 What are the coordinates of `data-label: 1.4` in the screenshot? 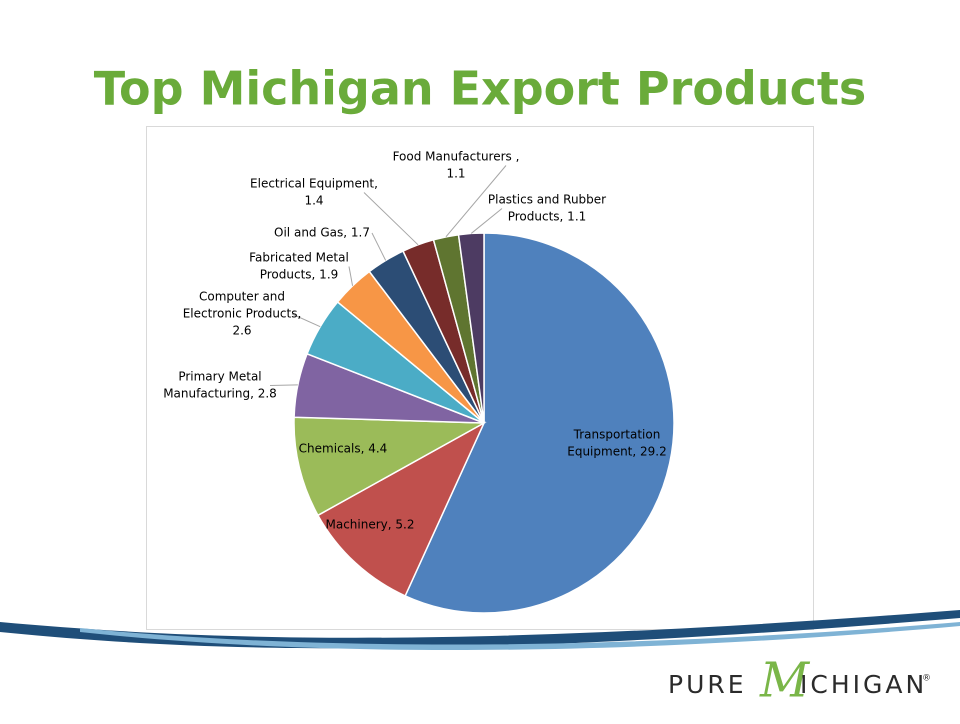 It's located at (313, 201).